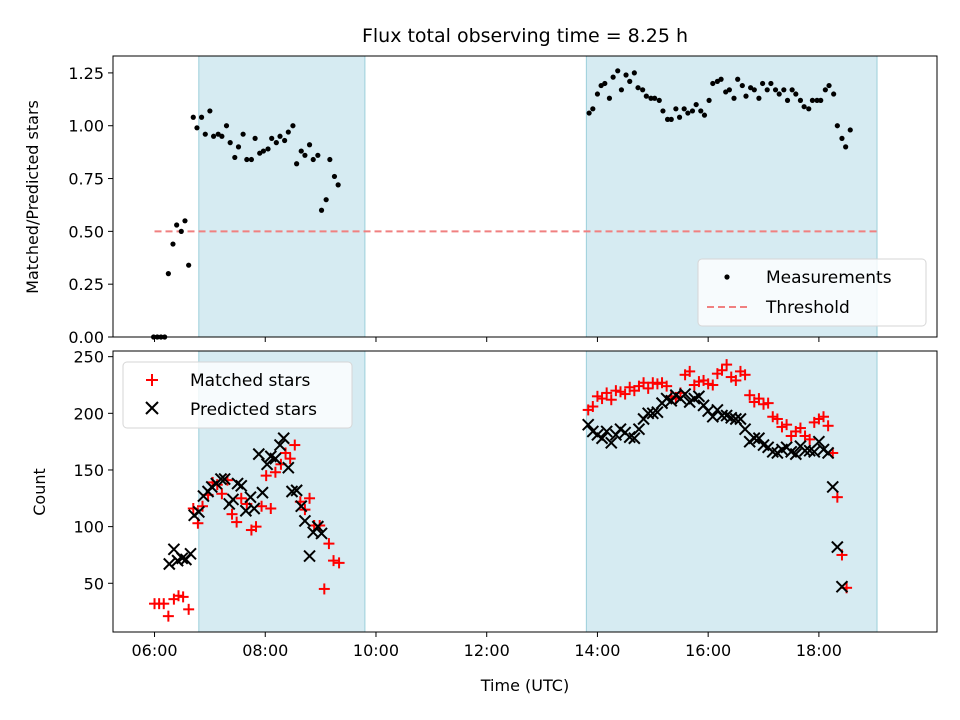 Image resolution: width=960 pixels, height=720 pixels. I want to click on y-tick-label: 250, so click(88, 357).